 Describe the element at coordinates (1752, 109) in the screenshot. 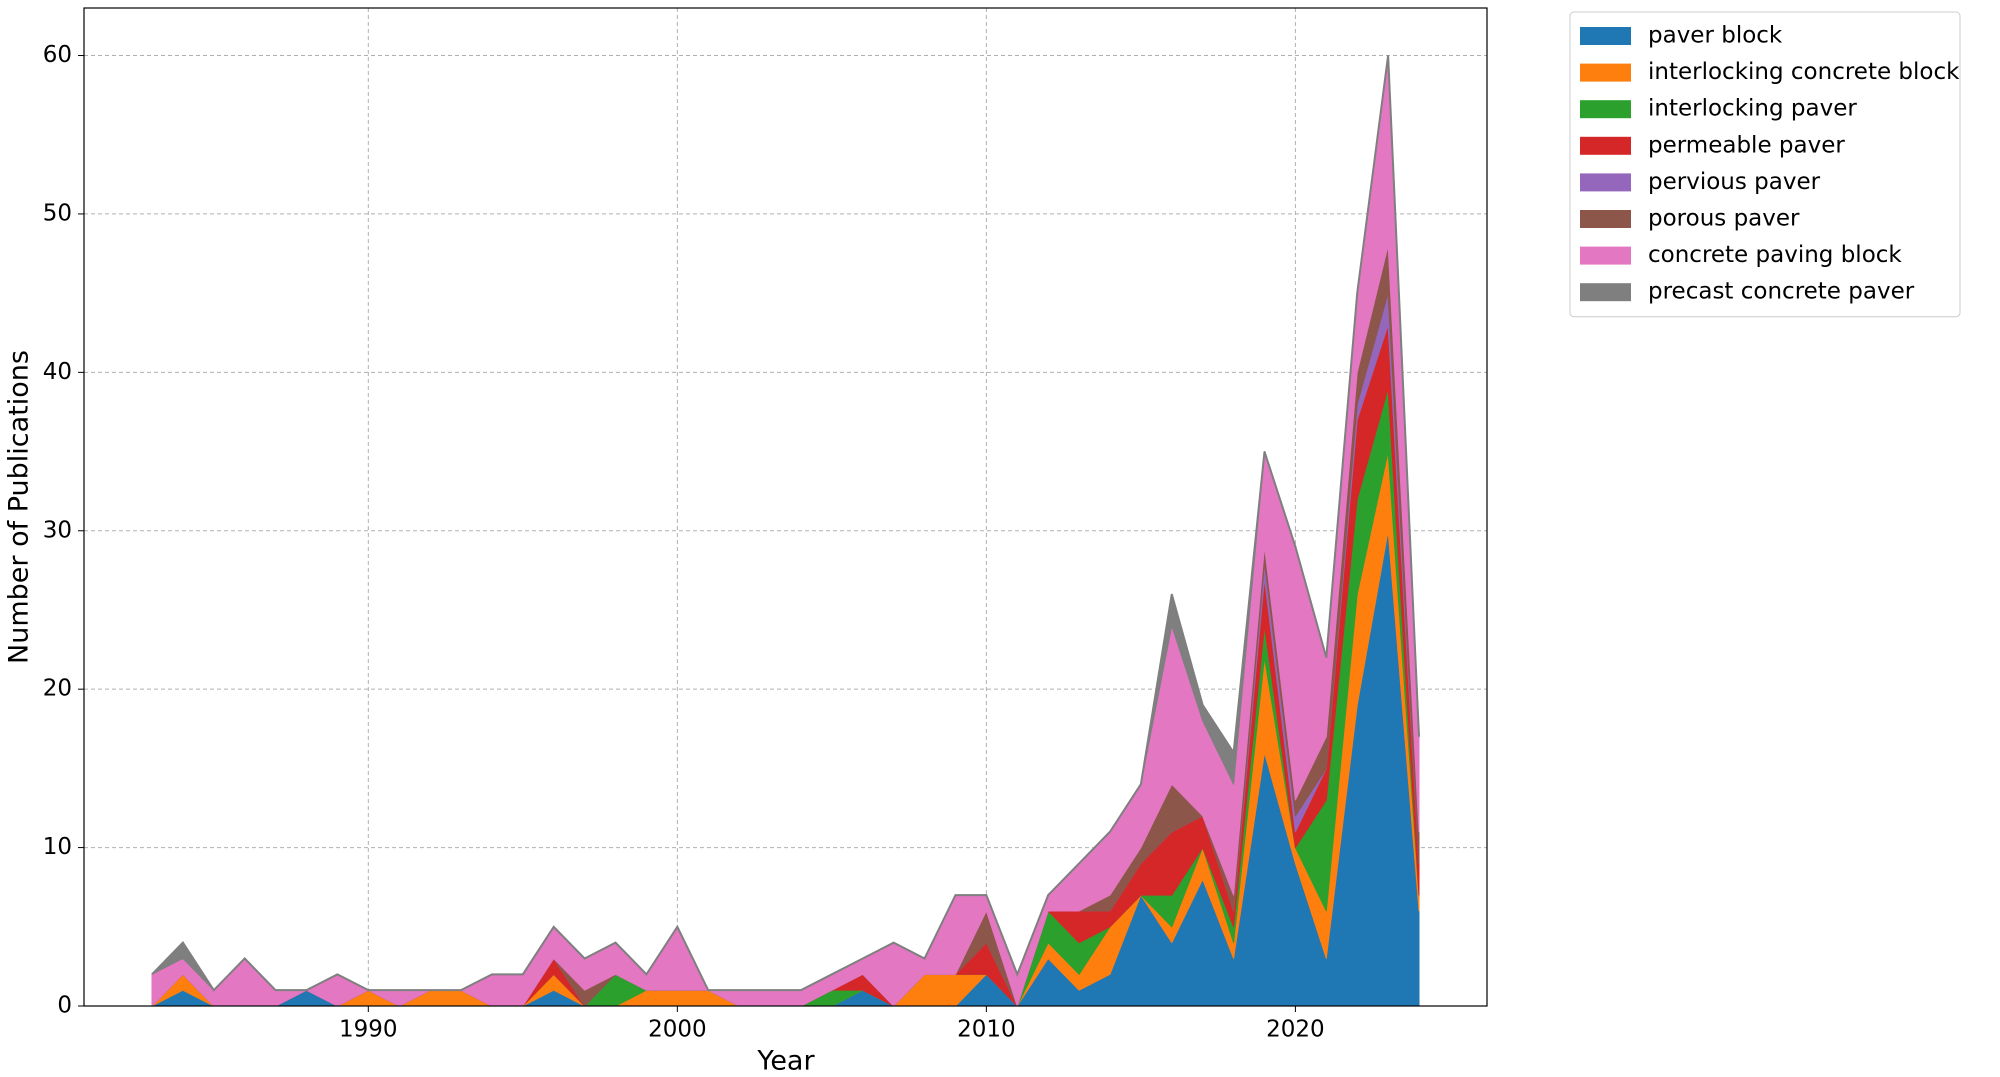

I see `legend-label: interlocking paver` at that location.